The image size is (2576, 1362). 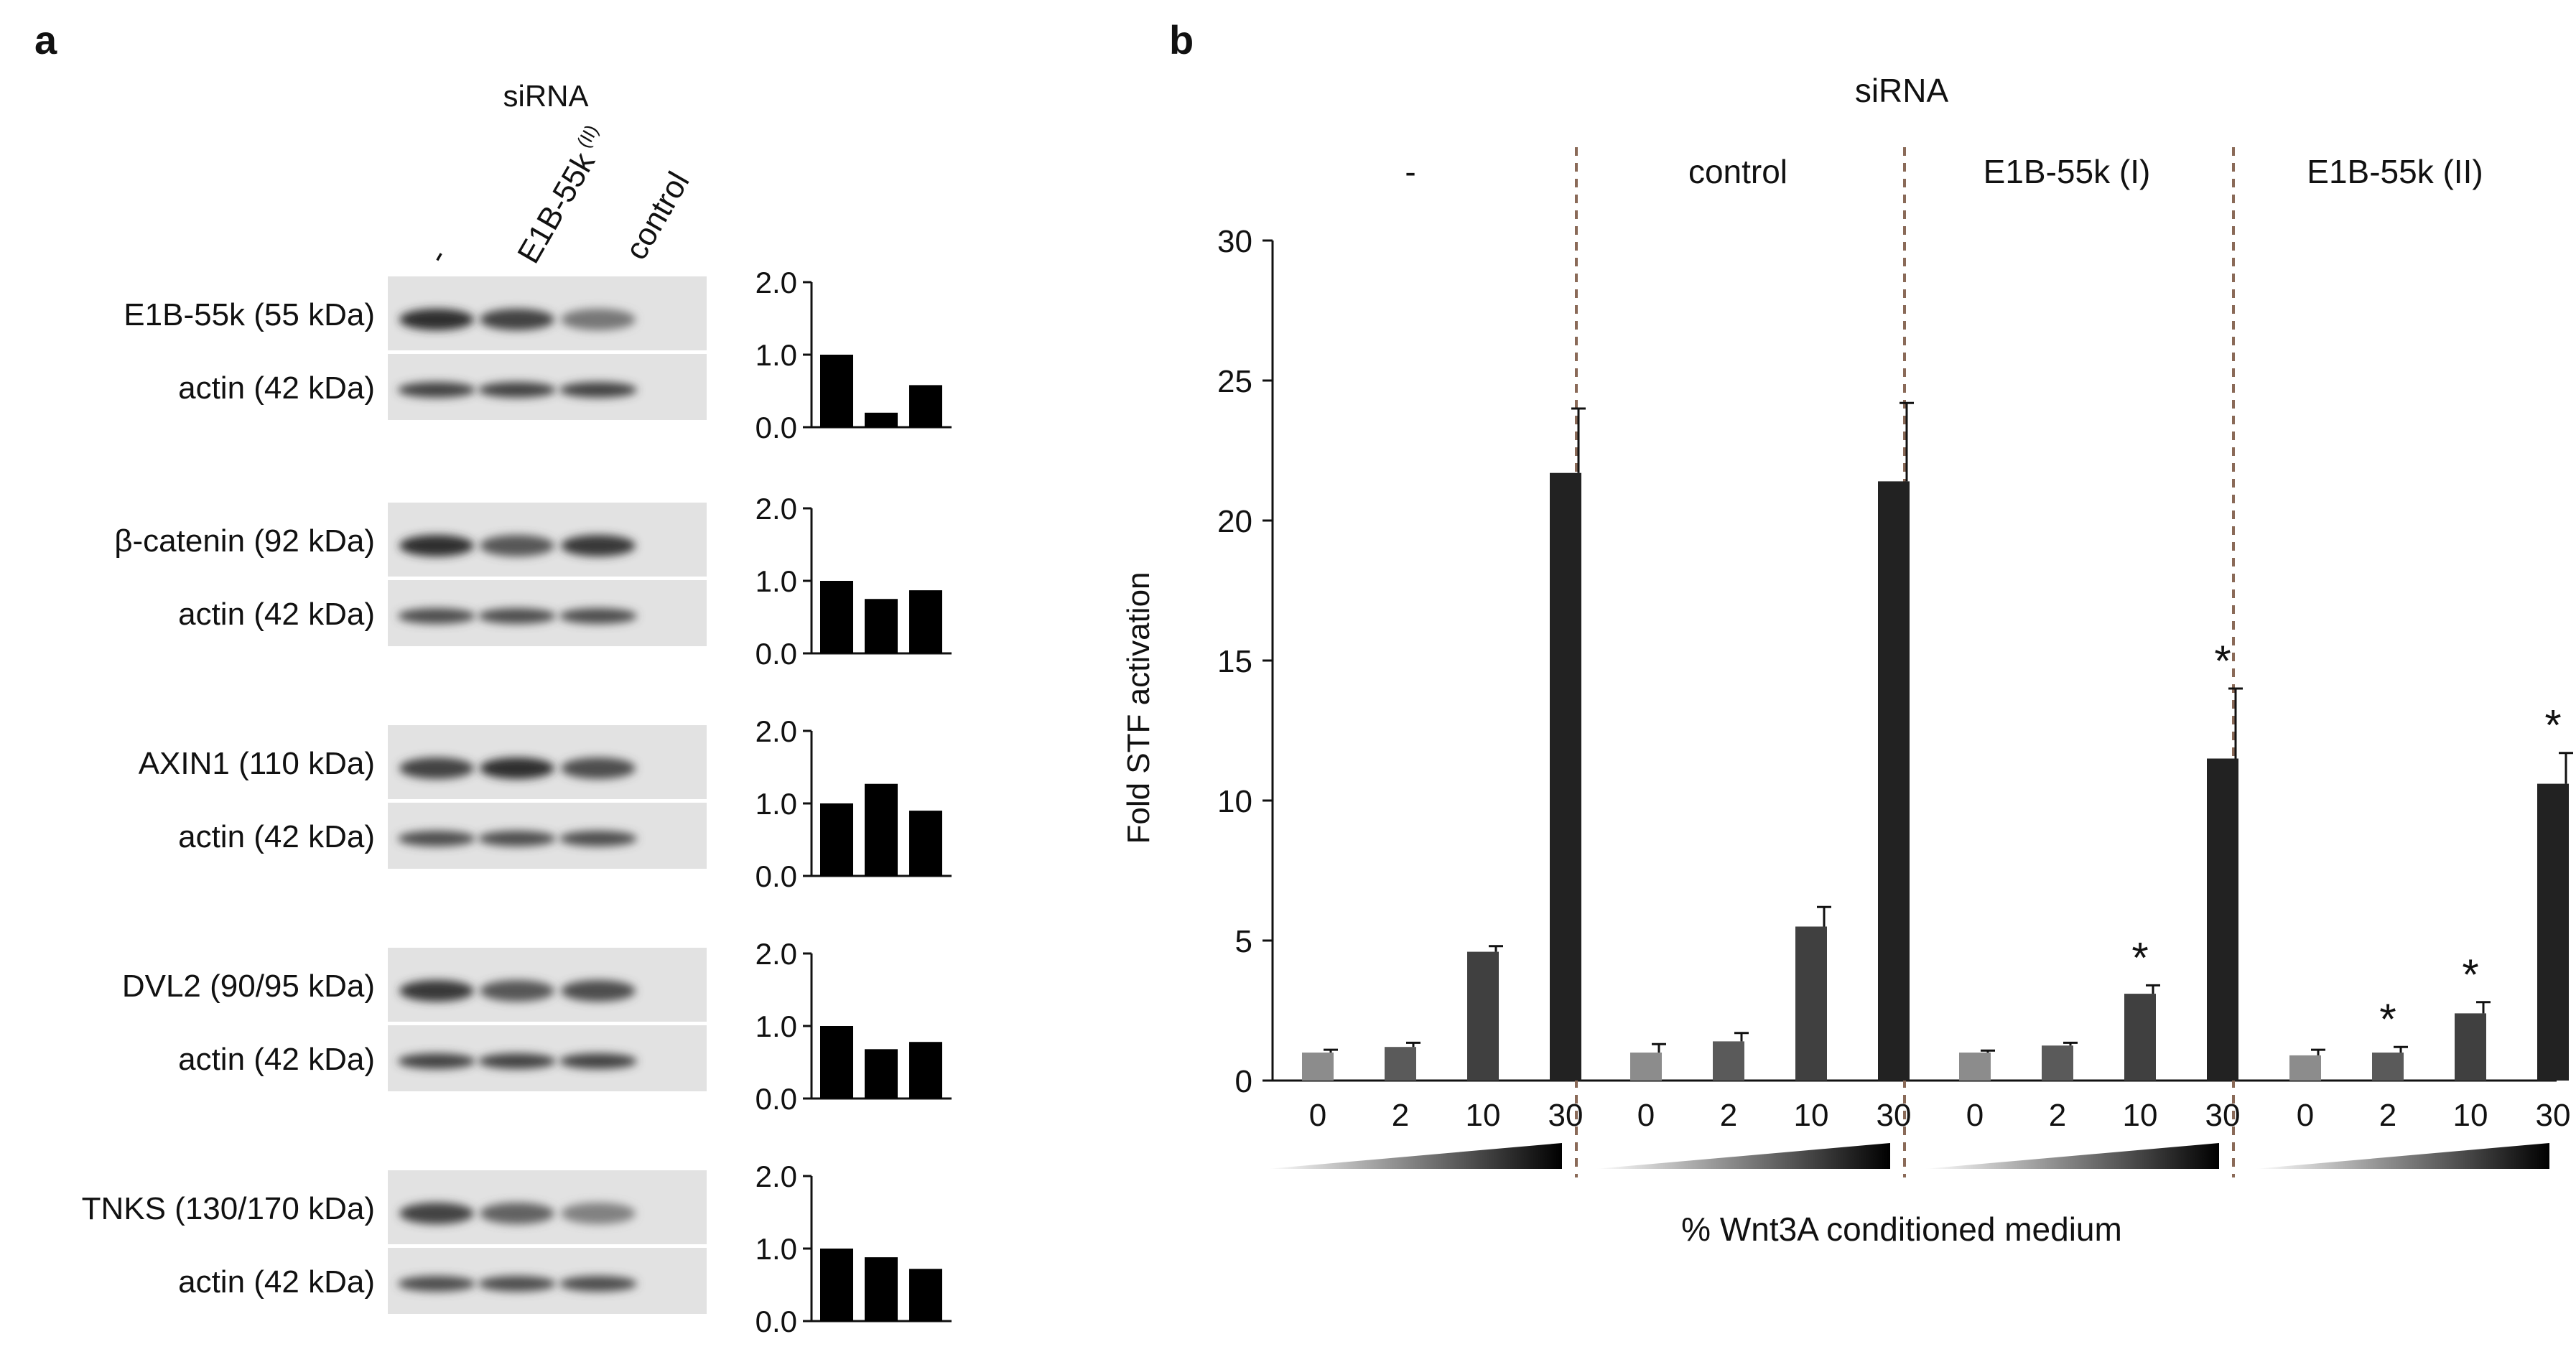 What do you see at coordinates (545, 96) in the screenshot?
I see `panel-a-header: siRNA` at bounding box center [545, 96].